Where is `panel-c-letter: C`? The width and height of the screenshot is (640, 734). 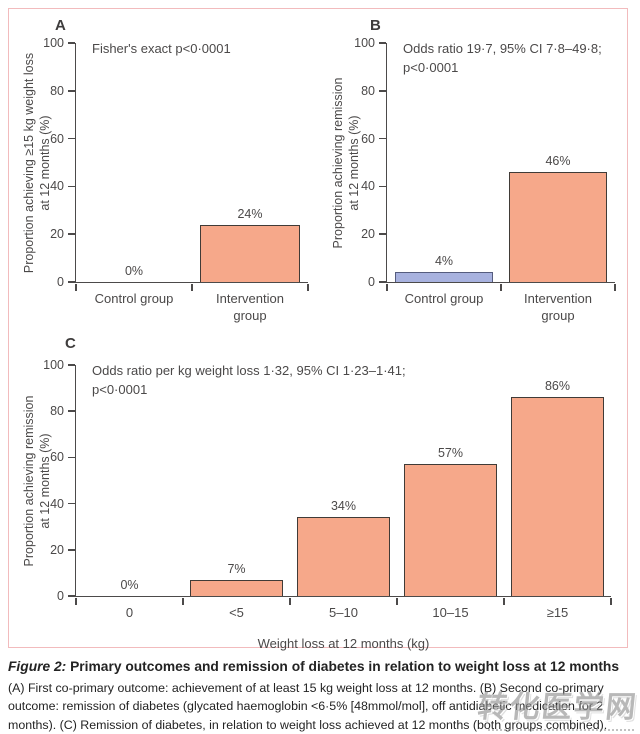
panel-c-letter: C is located at coordinates (70, 343).